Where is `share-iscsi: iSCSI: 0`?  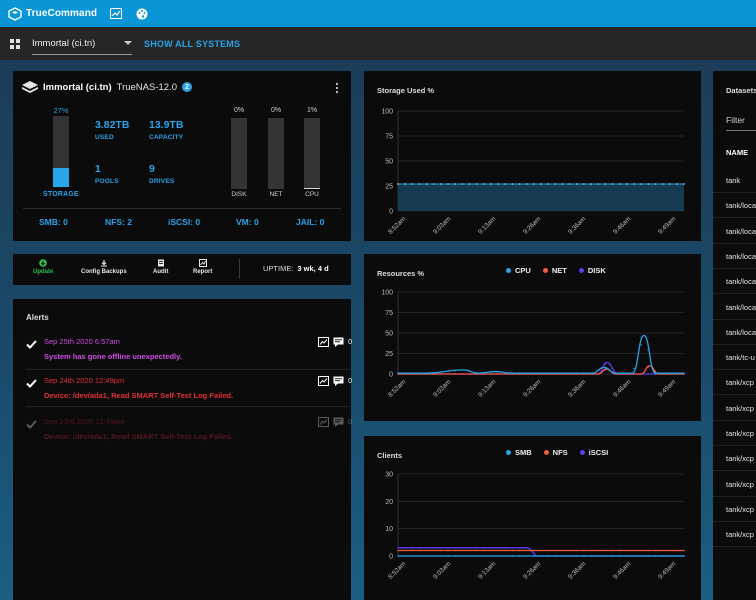 share-iscsi: iSCSI: 0 is located at coordinates (184, 222).